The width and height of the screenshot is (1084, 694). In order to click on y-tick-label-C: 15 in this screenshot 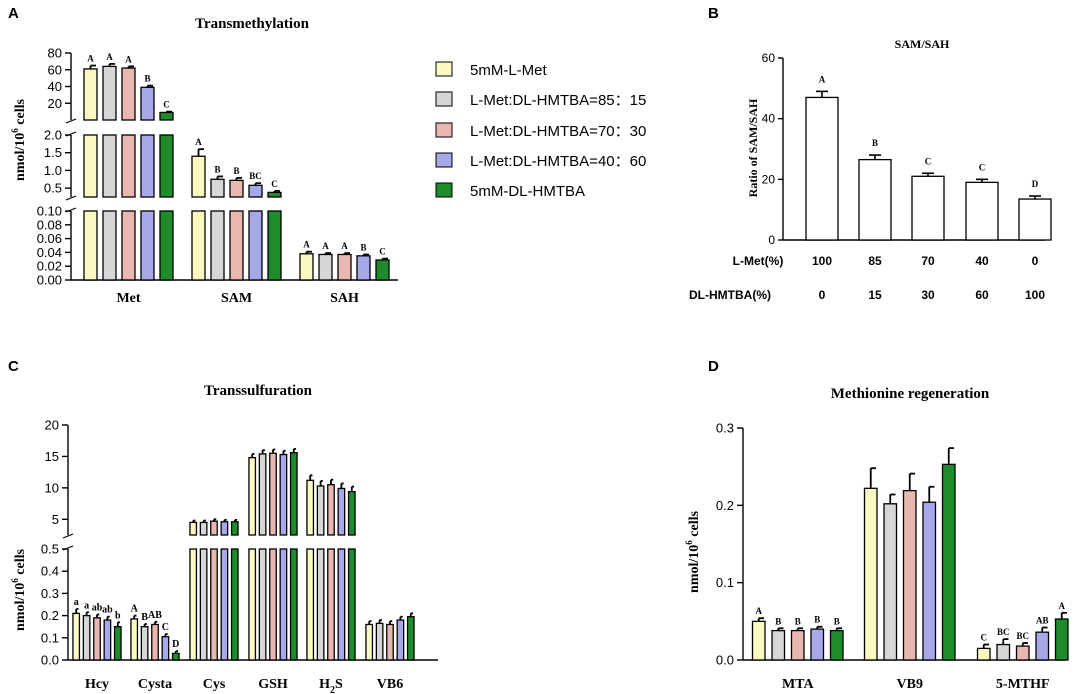, I will do `click(52, 456)`.